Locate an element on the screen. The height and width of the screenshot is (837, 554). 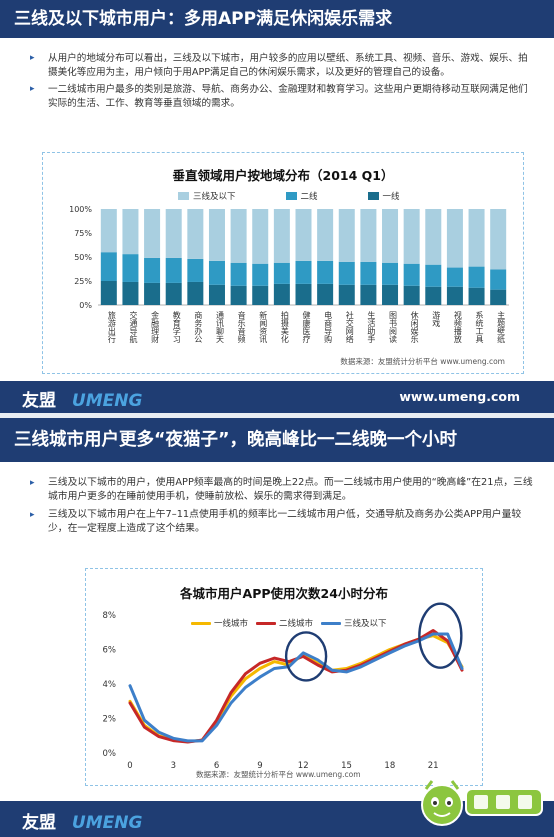
x-tick-label: 休闲娱乐 is located at coordinates (414, 326).